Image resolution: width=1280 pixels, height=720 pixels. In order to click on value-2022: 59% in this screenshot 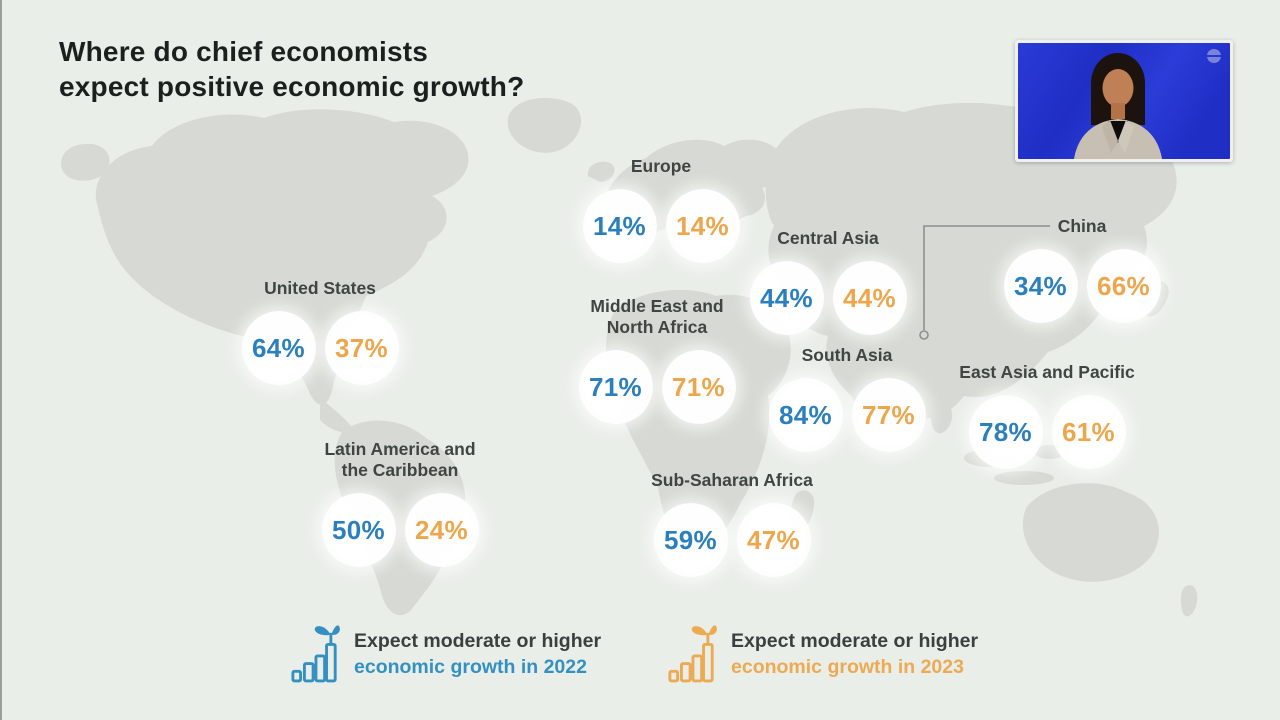, I will do `click(690, 539)`.